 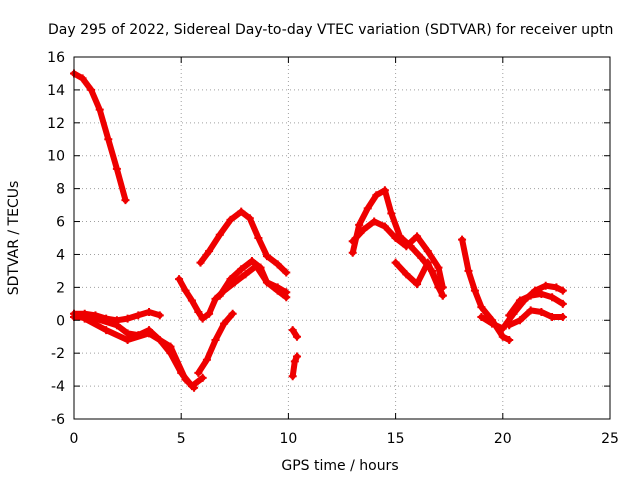 What do you see at coordinates (117, 316) in the screenshot?
I see `series-s2` at bounding box center [117, 316].